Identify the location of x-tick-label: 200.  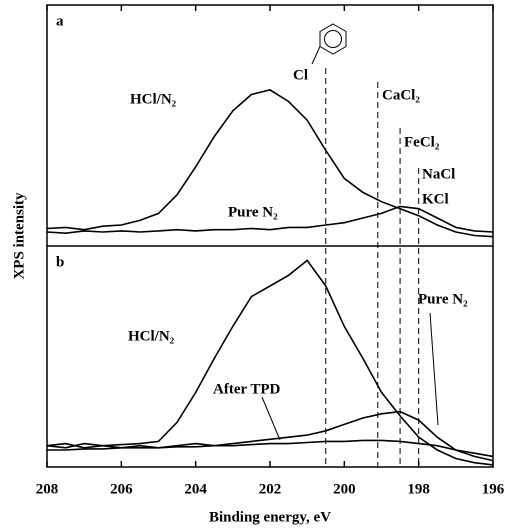
(344, 489).